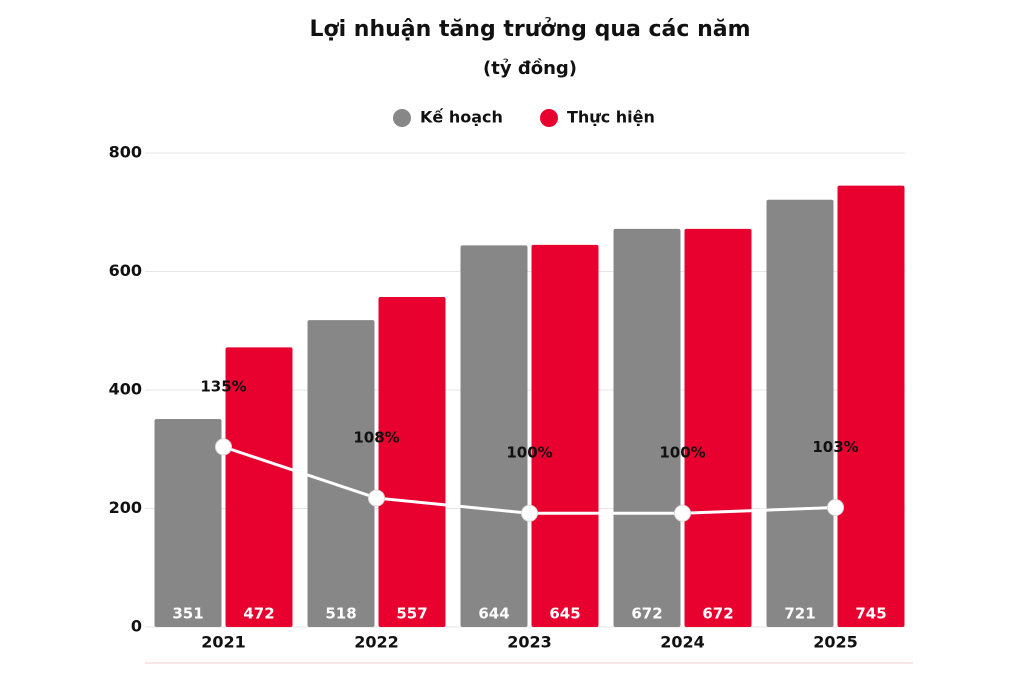  I want to click on y-tick-label: 0, so click(136, 626).